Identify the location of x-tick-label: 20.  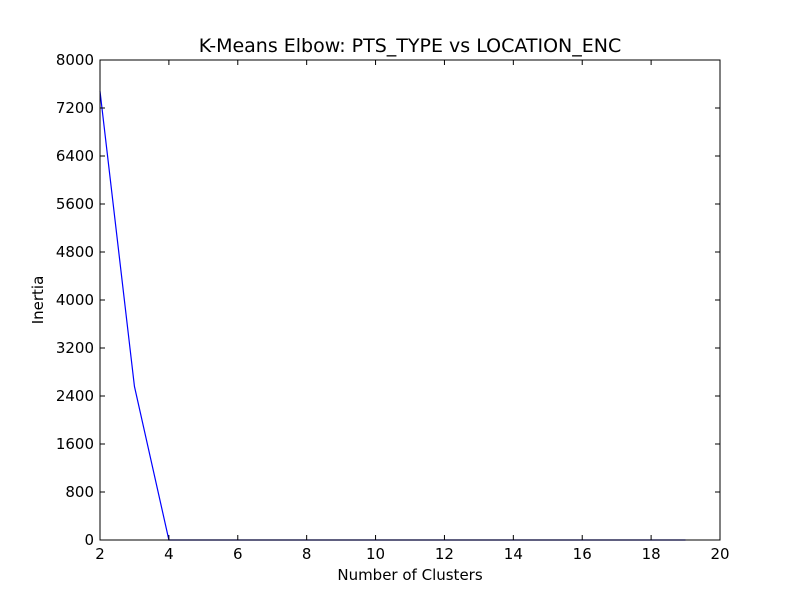
(719, 554).